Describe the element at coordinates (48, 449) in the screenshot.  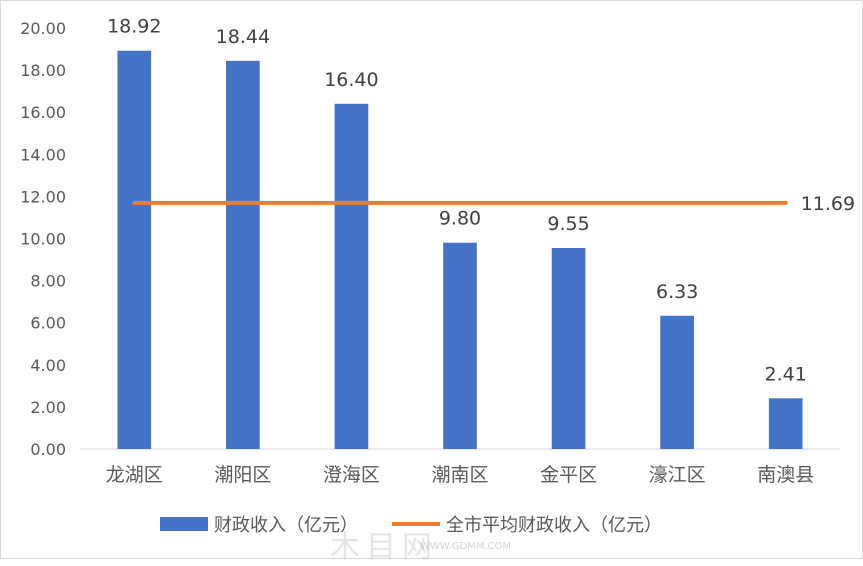
I see `y-tick-label: 0.00` at that location.